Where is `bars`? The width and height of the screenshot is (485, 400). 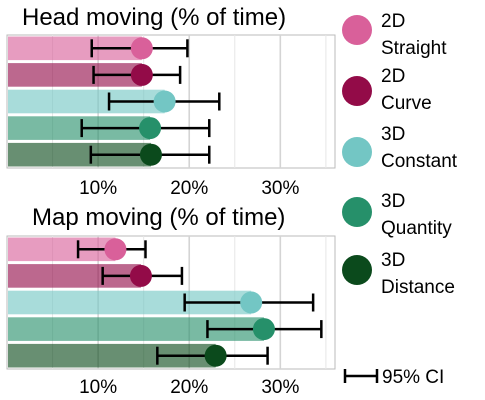 bars is located at coordinates (114, 101).